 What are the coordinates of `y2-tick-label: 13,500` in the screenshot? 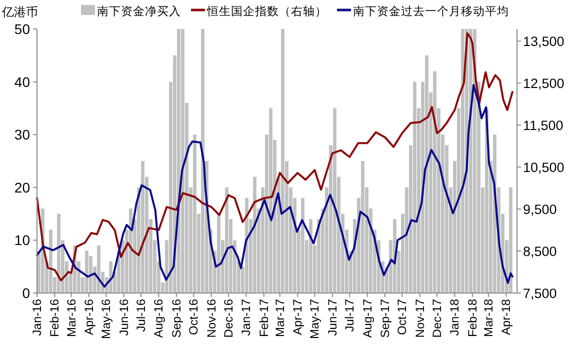 It's located at (543, 42).